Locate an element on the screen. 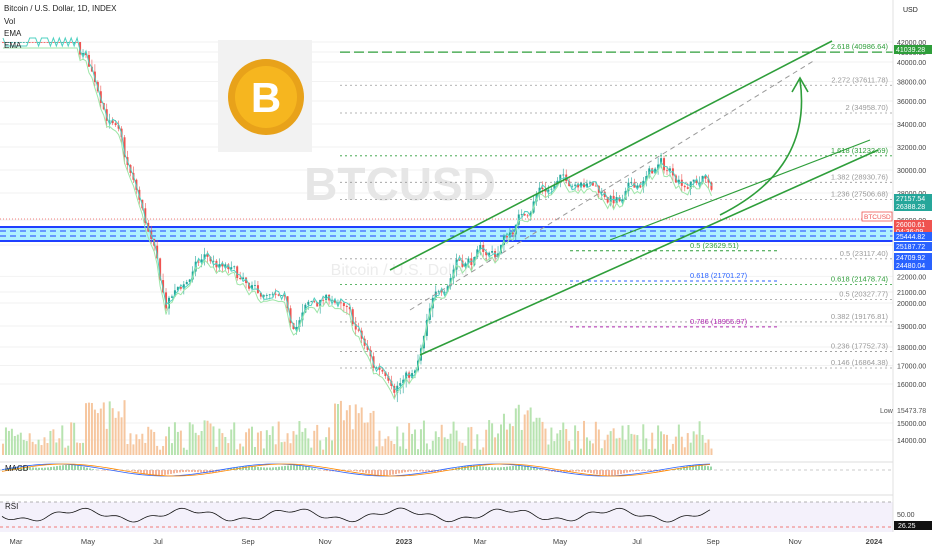 The width and height of the screenshot is (932, 550). time-tick: Sep is located at coordinates (712, 541).